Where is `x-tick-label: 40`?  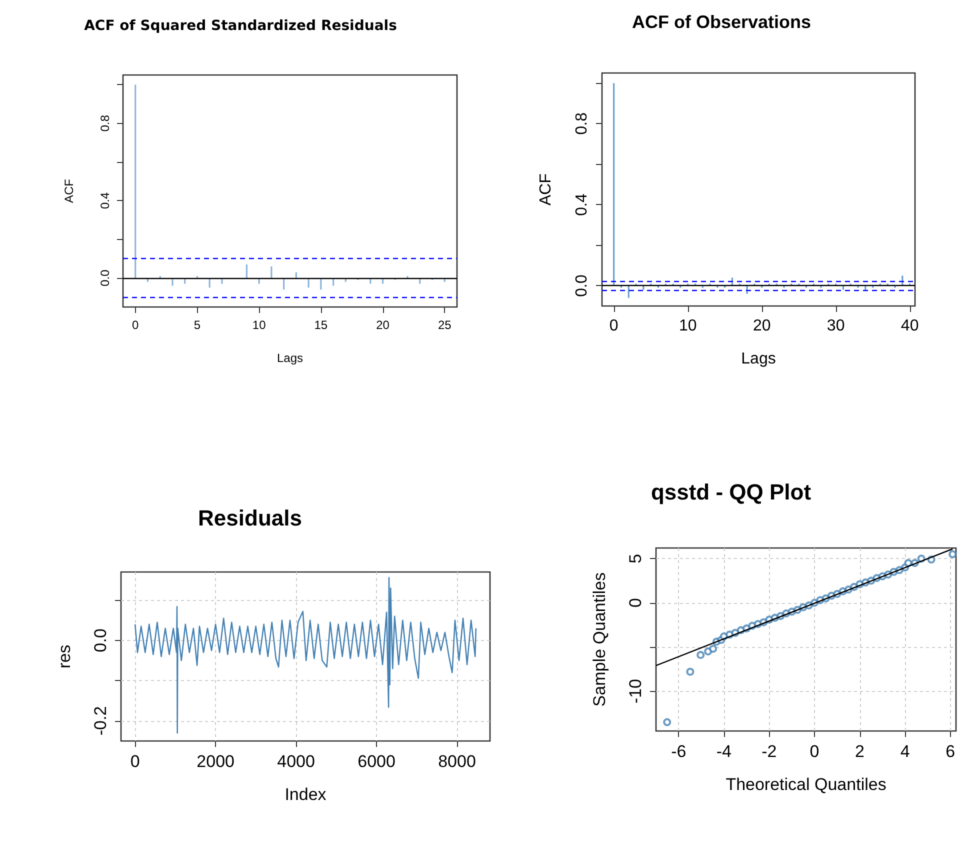
x-tick-label: 40 is located at coordinates (909, 326).